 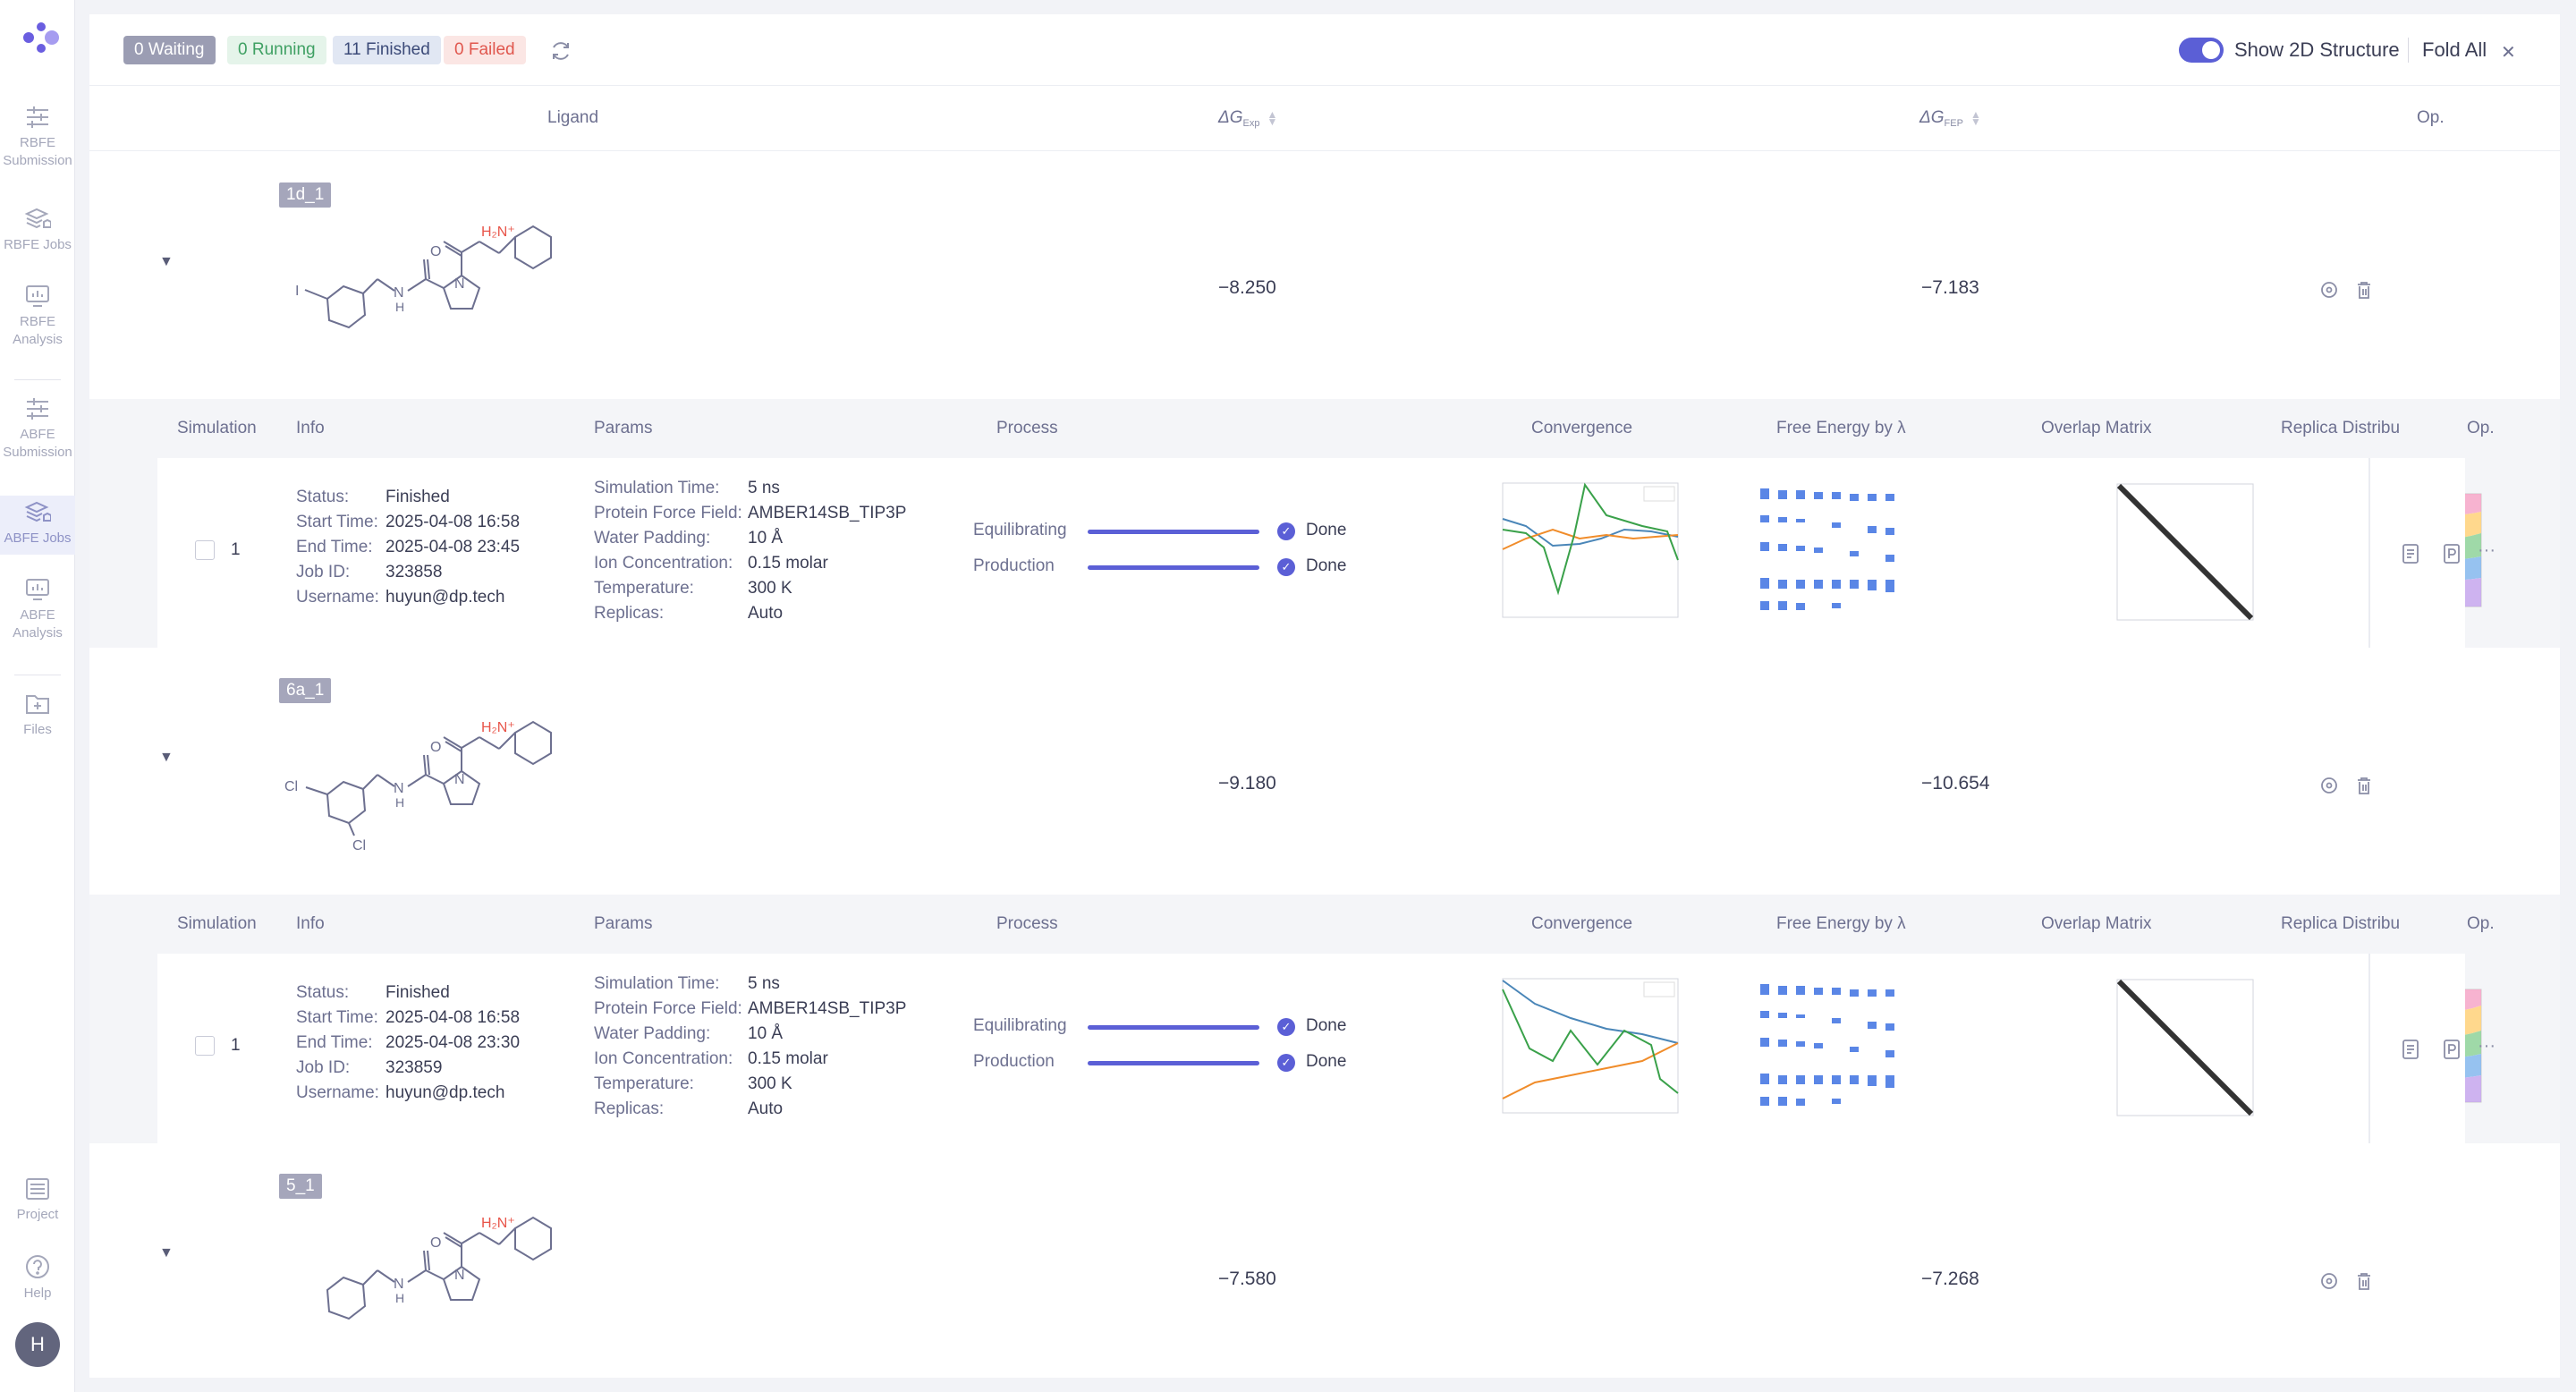 I want to click on sidebar-item-abfe-jobs: ABFE Jobs, so click(x=37, y=525).